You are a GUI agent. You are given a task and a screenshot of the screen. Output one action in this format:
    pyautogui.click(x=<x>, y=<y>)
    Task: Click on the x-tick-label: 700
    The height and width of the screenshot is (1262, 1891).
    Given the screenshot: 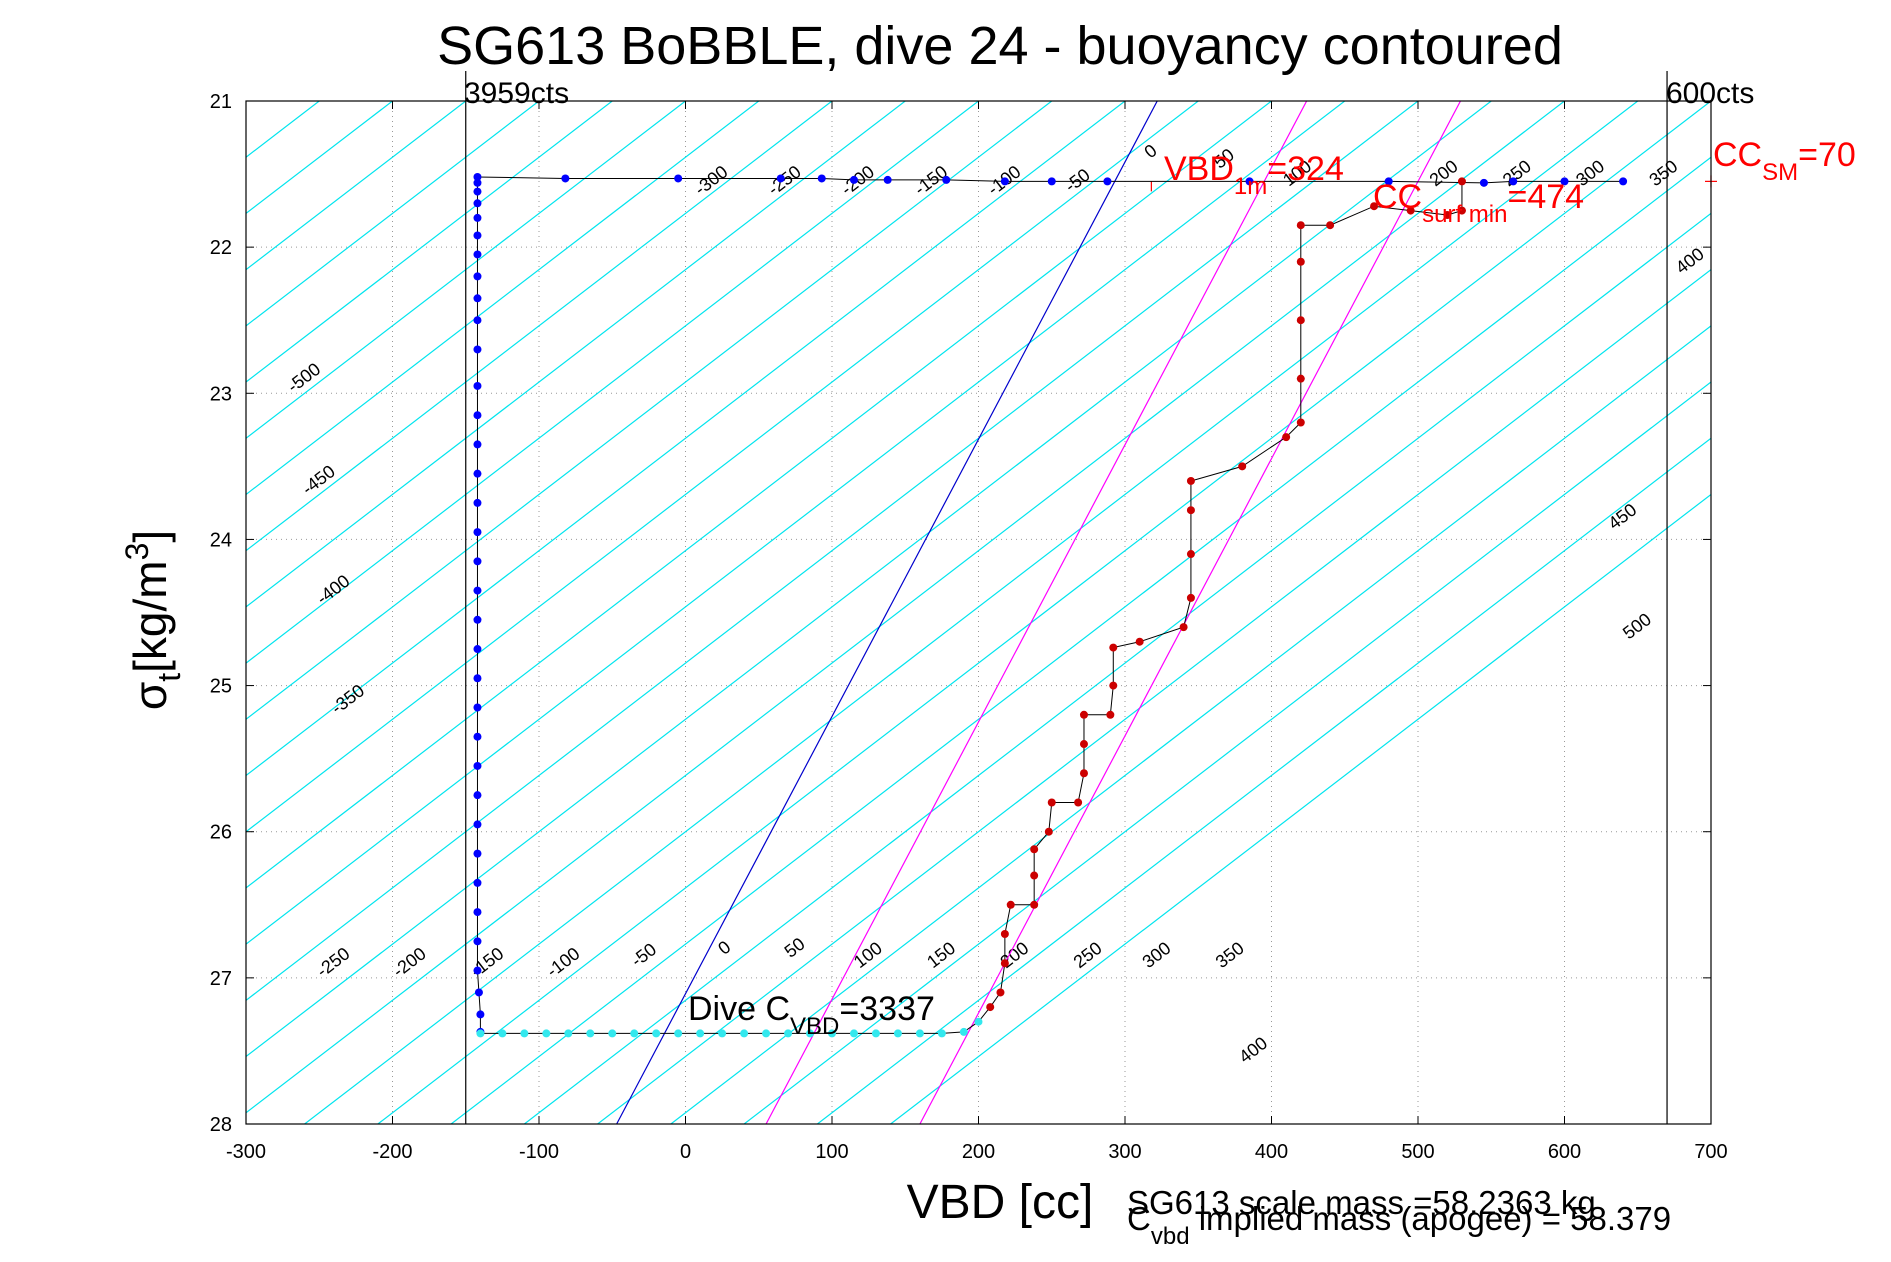 What is the action you would take?
    pyautogui.click(x=1710, y=1152)
    